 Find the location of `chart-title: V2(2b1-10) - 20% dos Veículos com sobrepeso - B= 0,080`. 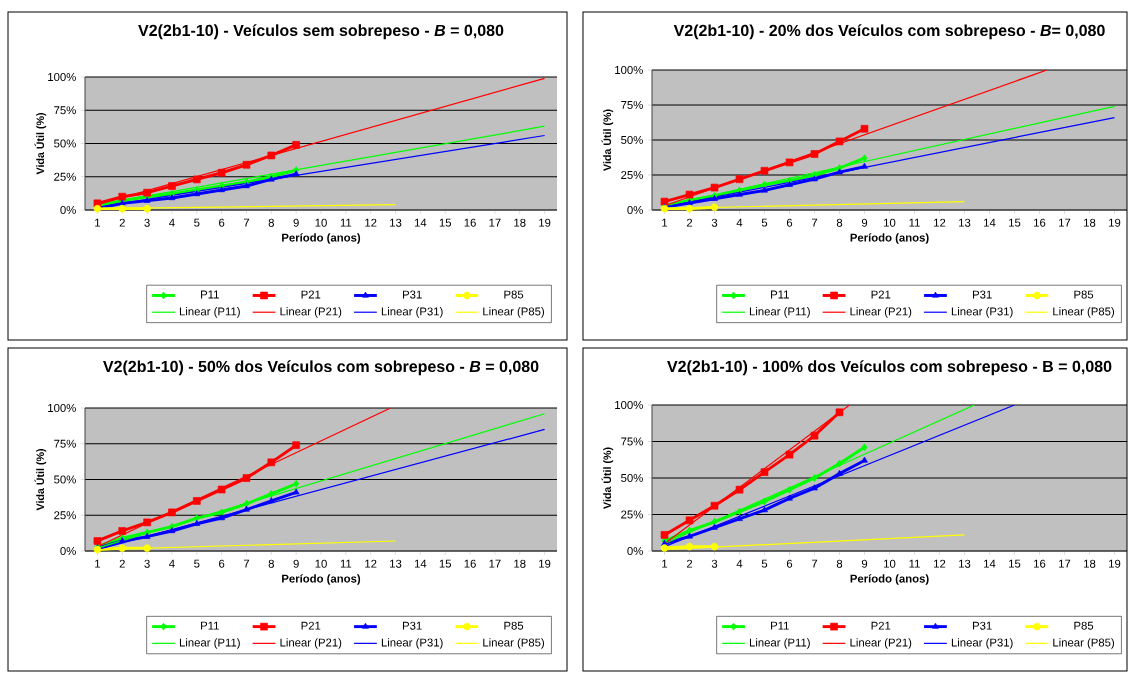

chart-title: V2(2b1-10) - 20% dos Veículos com sobrepeso - B= 0,080 is located at coordinates (889, 32).